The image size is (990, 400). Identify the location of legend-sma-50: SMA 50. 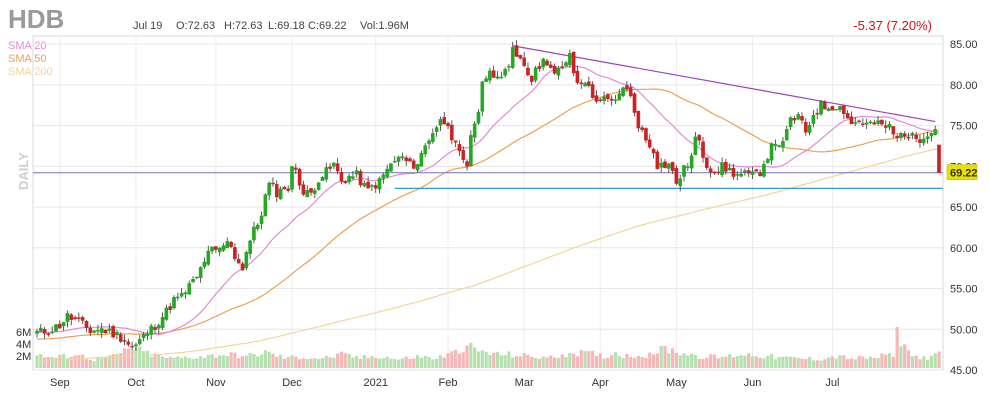
(27, 59).